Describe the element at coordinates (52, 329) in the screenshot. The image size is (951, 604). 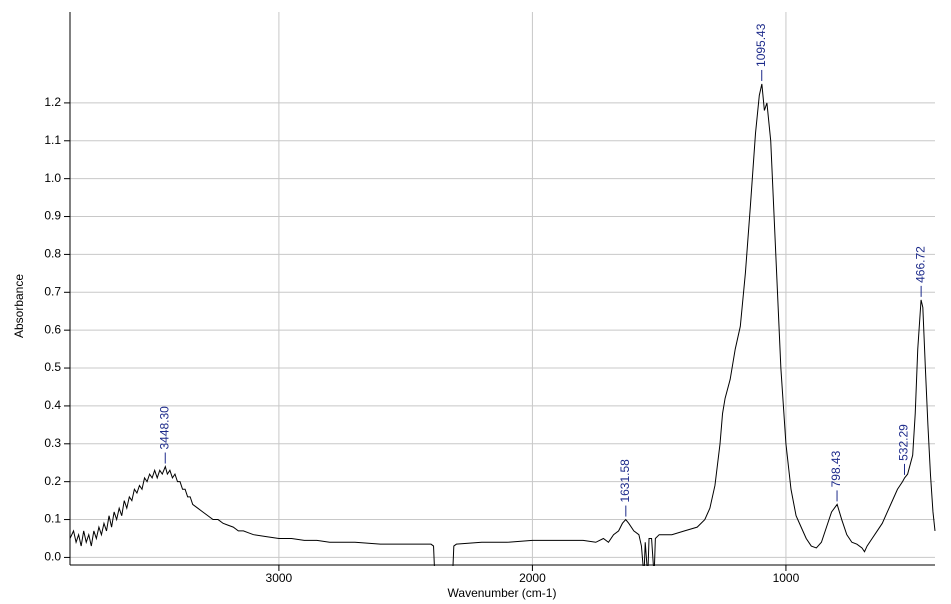
I see `y-tick-label: 0.6` at that location.